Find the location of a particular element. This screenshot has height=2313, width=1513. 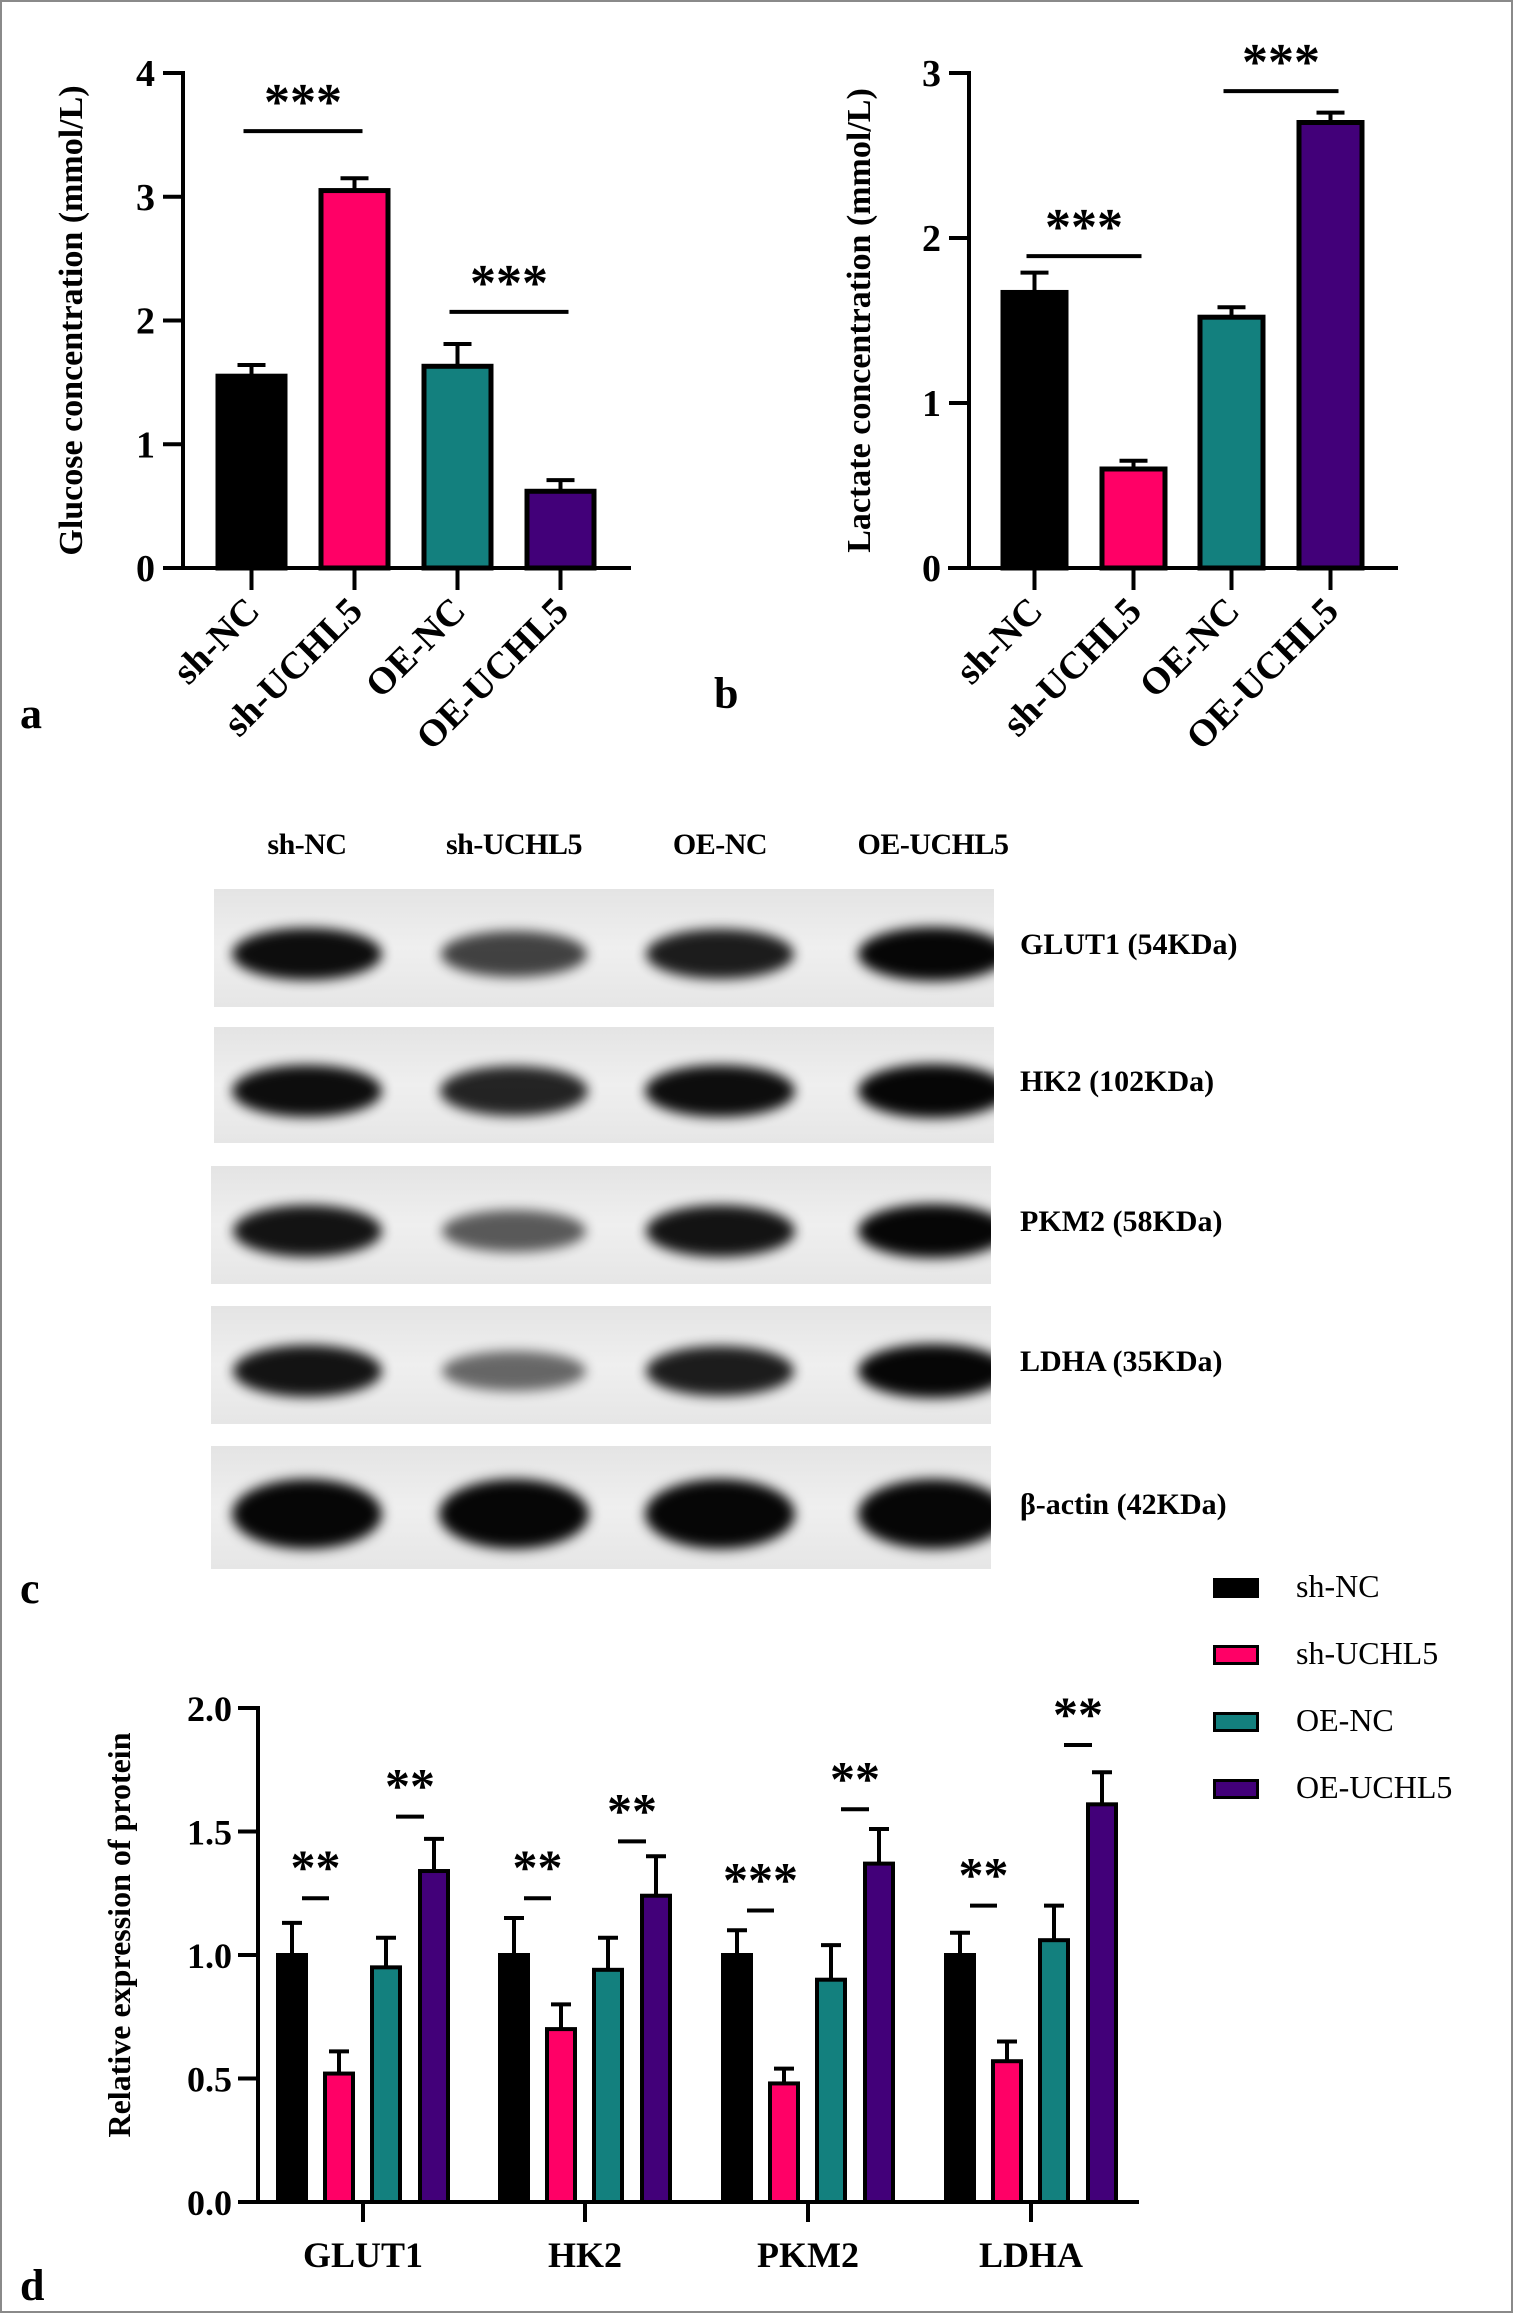

protein-label: β-actin (42KDa) is located at coordinates (1123, 1504).